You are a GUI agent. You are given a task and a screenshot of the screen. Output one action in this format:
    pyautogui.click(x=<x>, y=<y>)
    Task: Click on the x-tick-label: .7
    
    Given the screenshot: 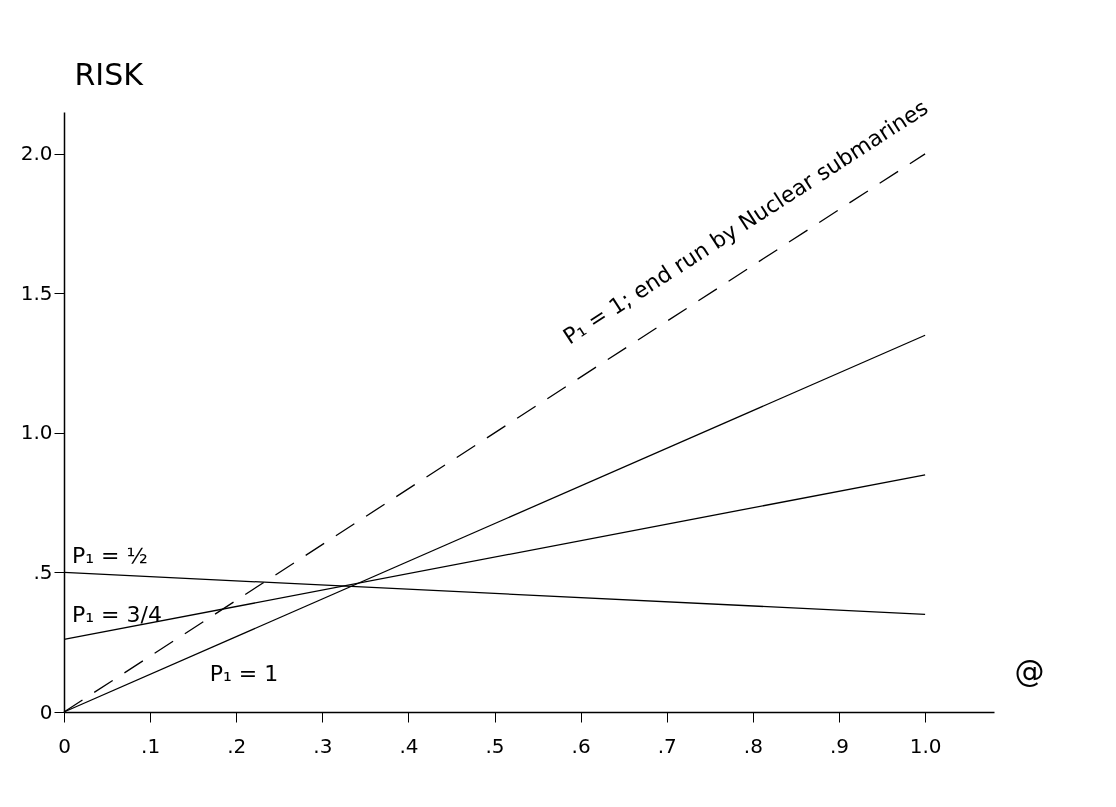 What is the action you would take?
    pyautogui.click(x=667, y=745)
    